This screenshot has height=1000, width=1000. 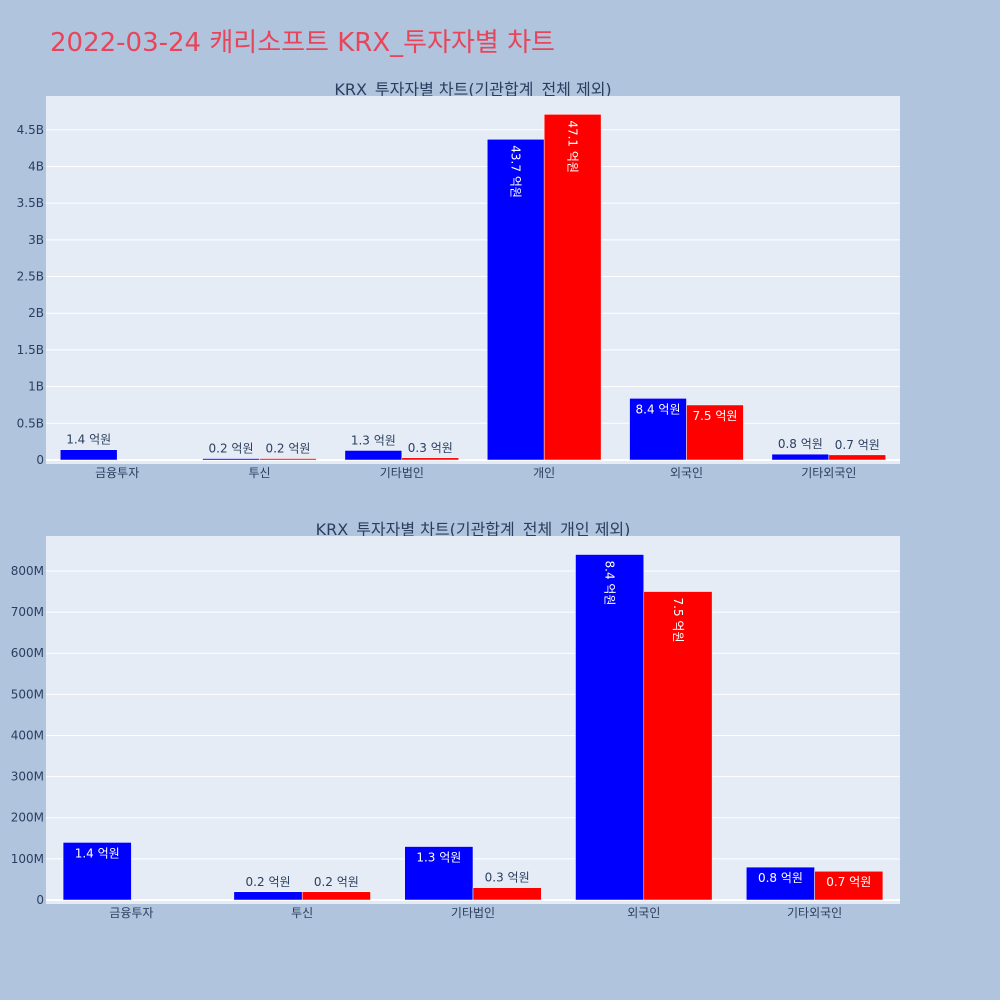 I want to click on y-tick-label: 300M, so click(x=27, y=777).